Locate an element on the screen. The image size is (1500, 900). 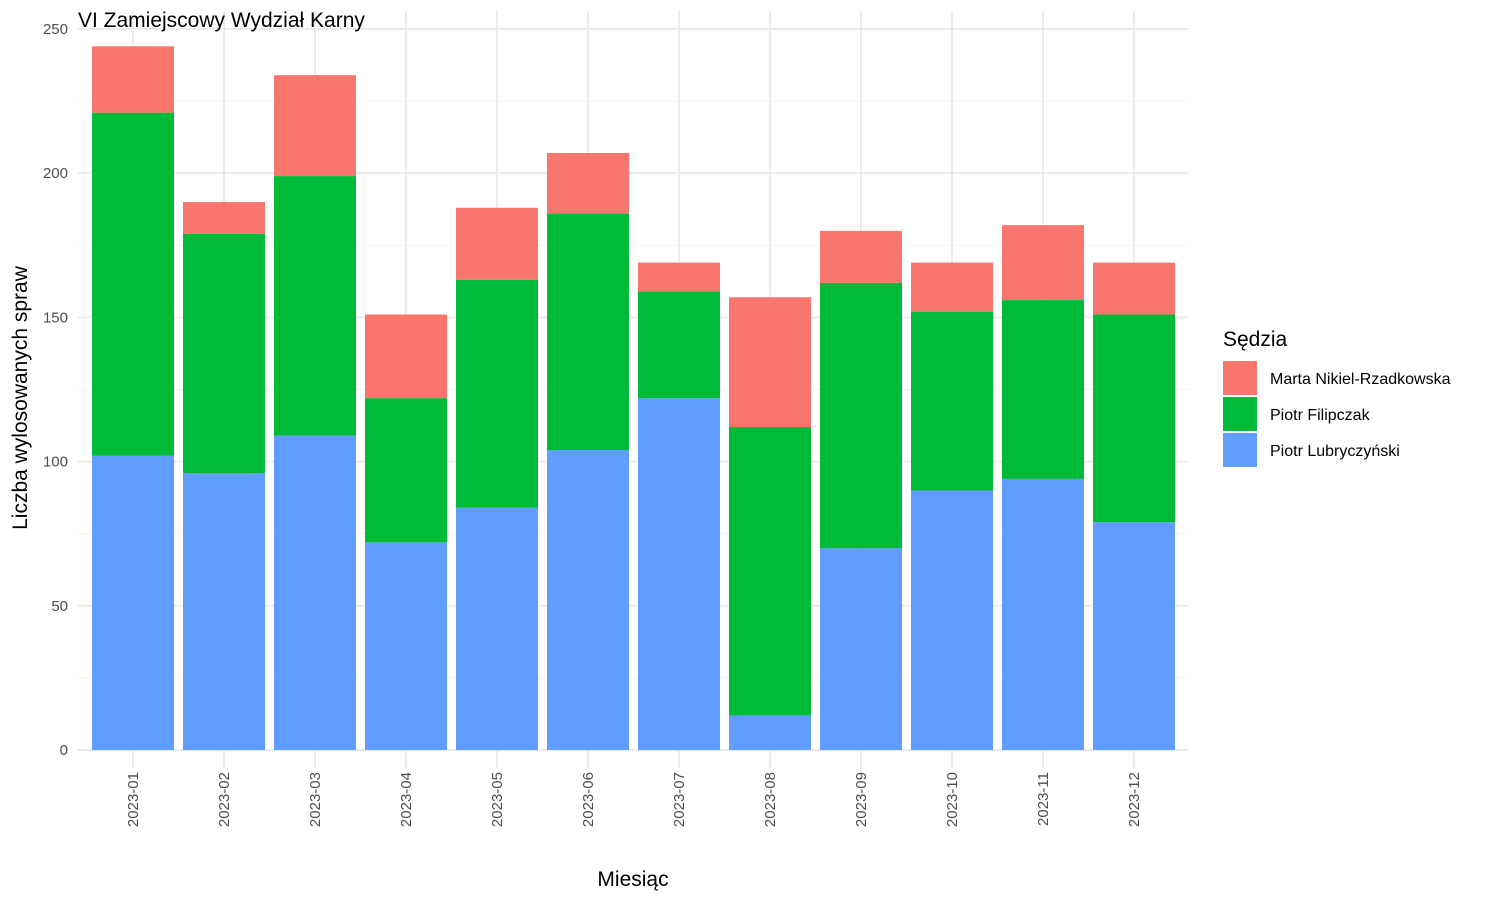
x-tick-label: 2023-04 is located at coordinates (406, 799).